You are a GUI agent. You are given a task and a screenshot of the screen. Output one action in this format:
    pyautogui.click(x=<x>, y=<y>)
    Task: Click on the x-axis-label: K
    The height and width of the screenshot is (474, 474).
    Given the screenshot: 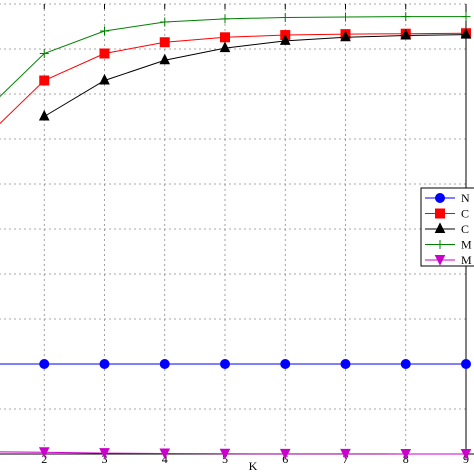 What is the action you would take?
    pyautogui.click(x=253, y=466)
    